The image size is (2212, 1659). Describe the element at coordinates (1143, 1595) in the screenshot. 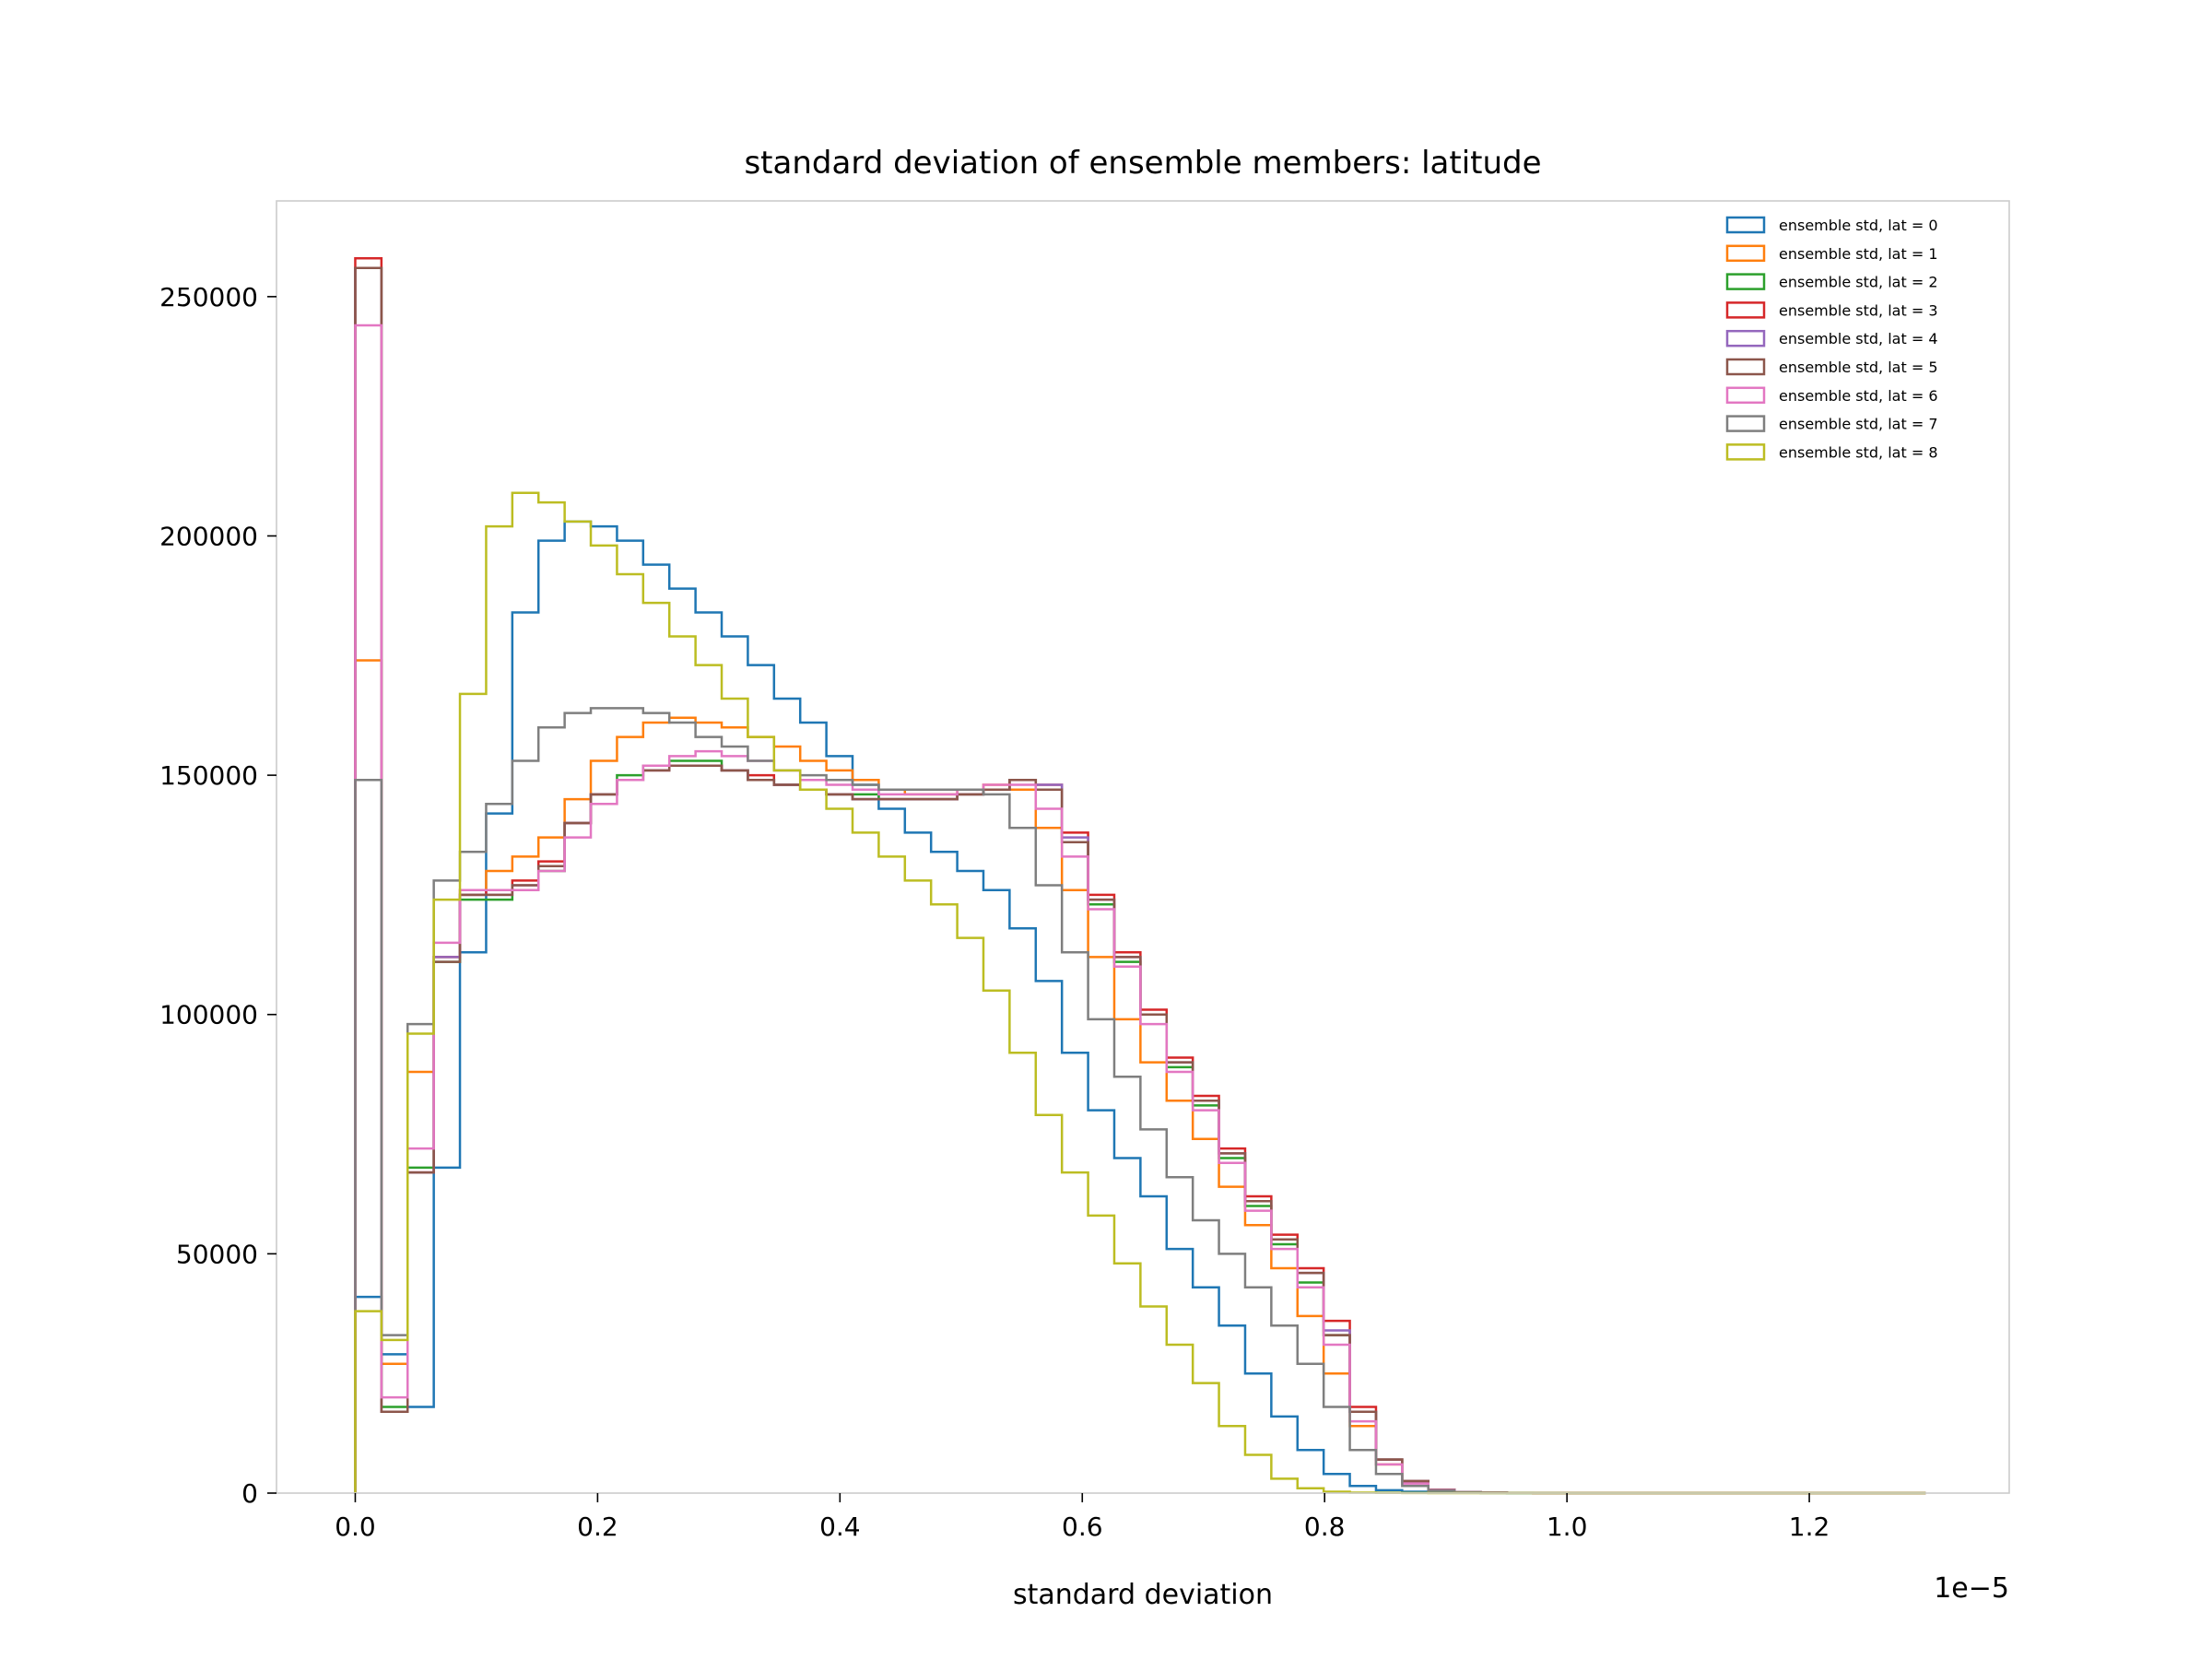

I see `x-axis-label: standard deviation` at that location.